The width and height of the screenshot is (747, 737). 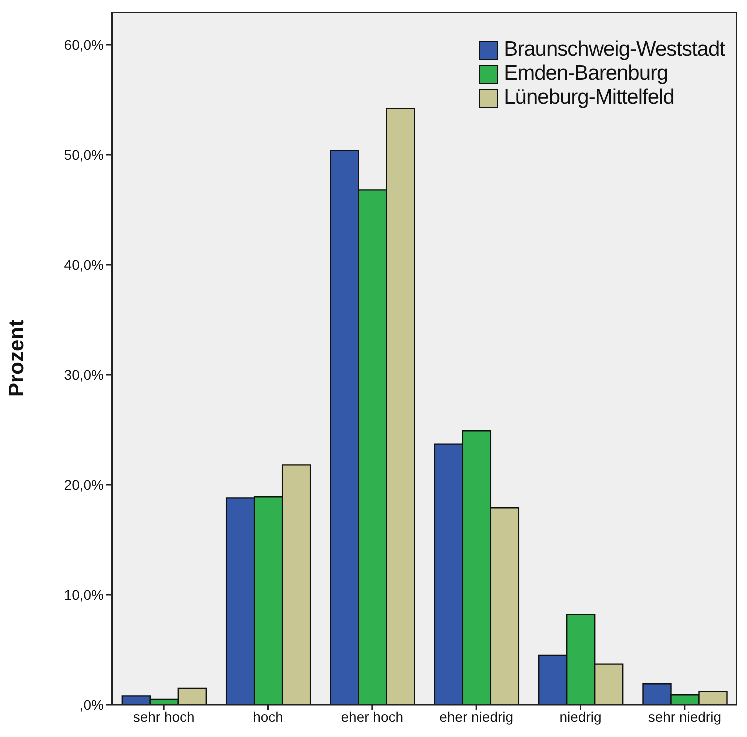 I want to click on legend-label: Braunschweig-Weststadt, so click(x=614, y=50).